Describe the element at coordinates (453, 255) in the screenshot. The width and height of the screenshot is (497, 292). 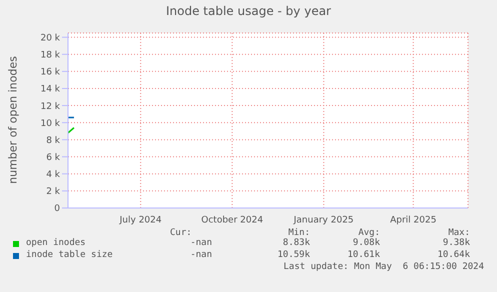
I see `text: 10.64k` at that location.